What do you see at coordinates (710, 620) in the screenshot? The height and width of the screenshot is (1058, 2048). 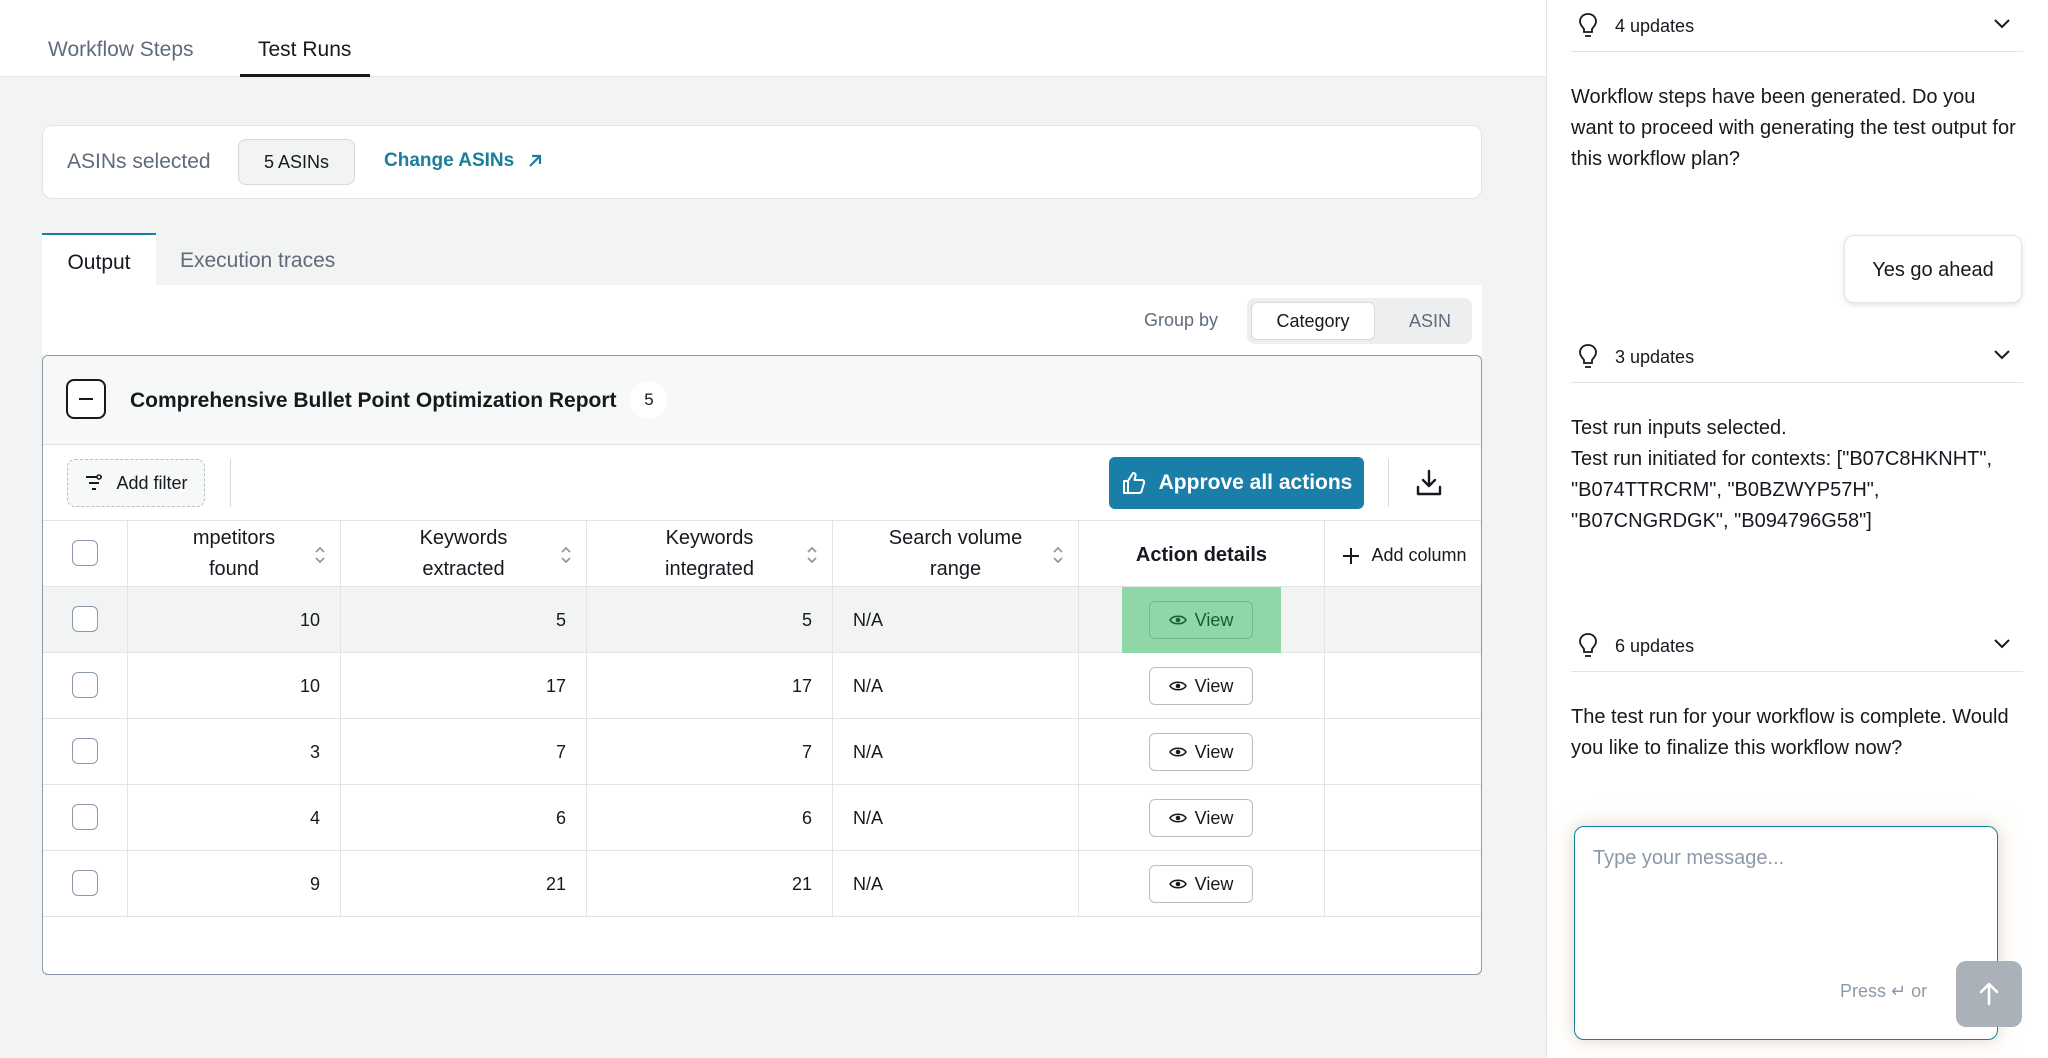 I see `integrated-cell: 5` at bounding box center [710, 620].